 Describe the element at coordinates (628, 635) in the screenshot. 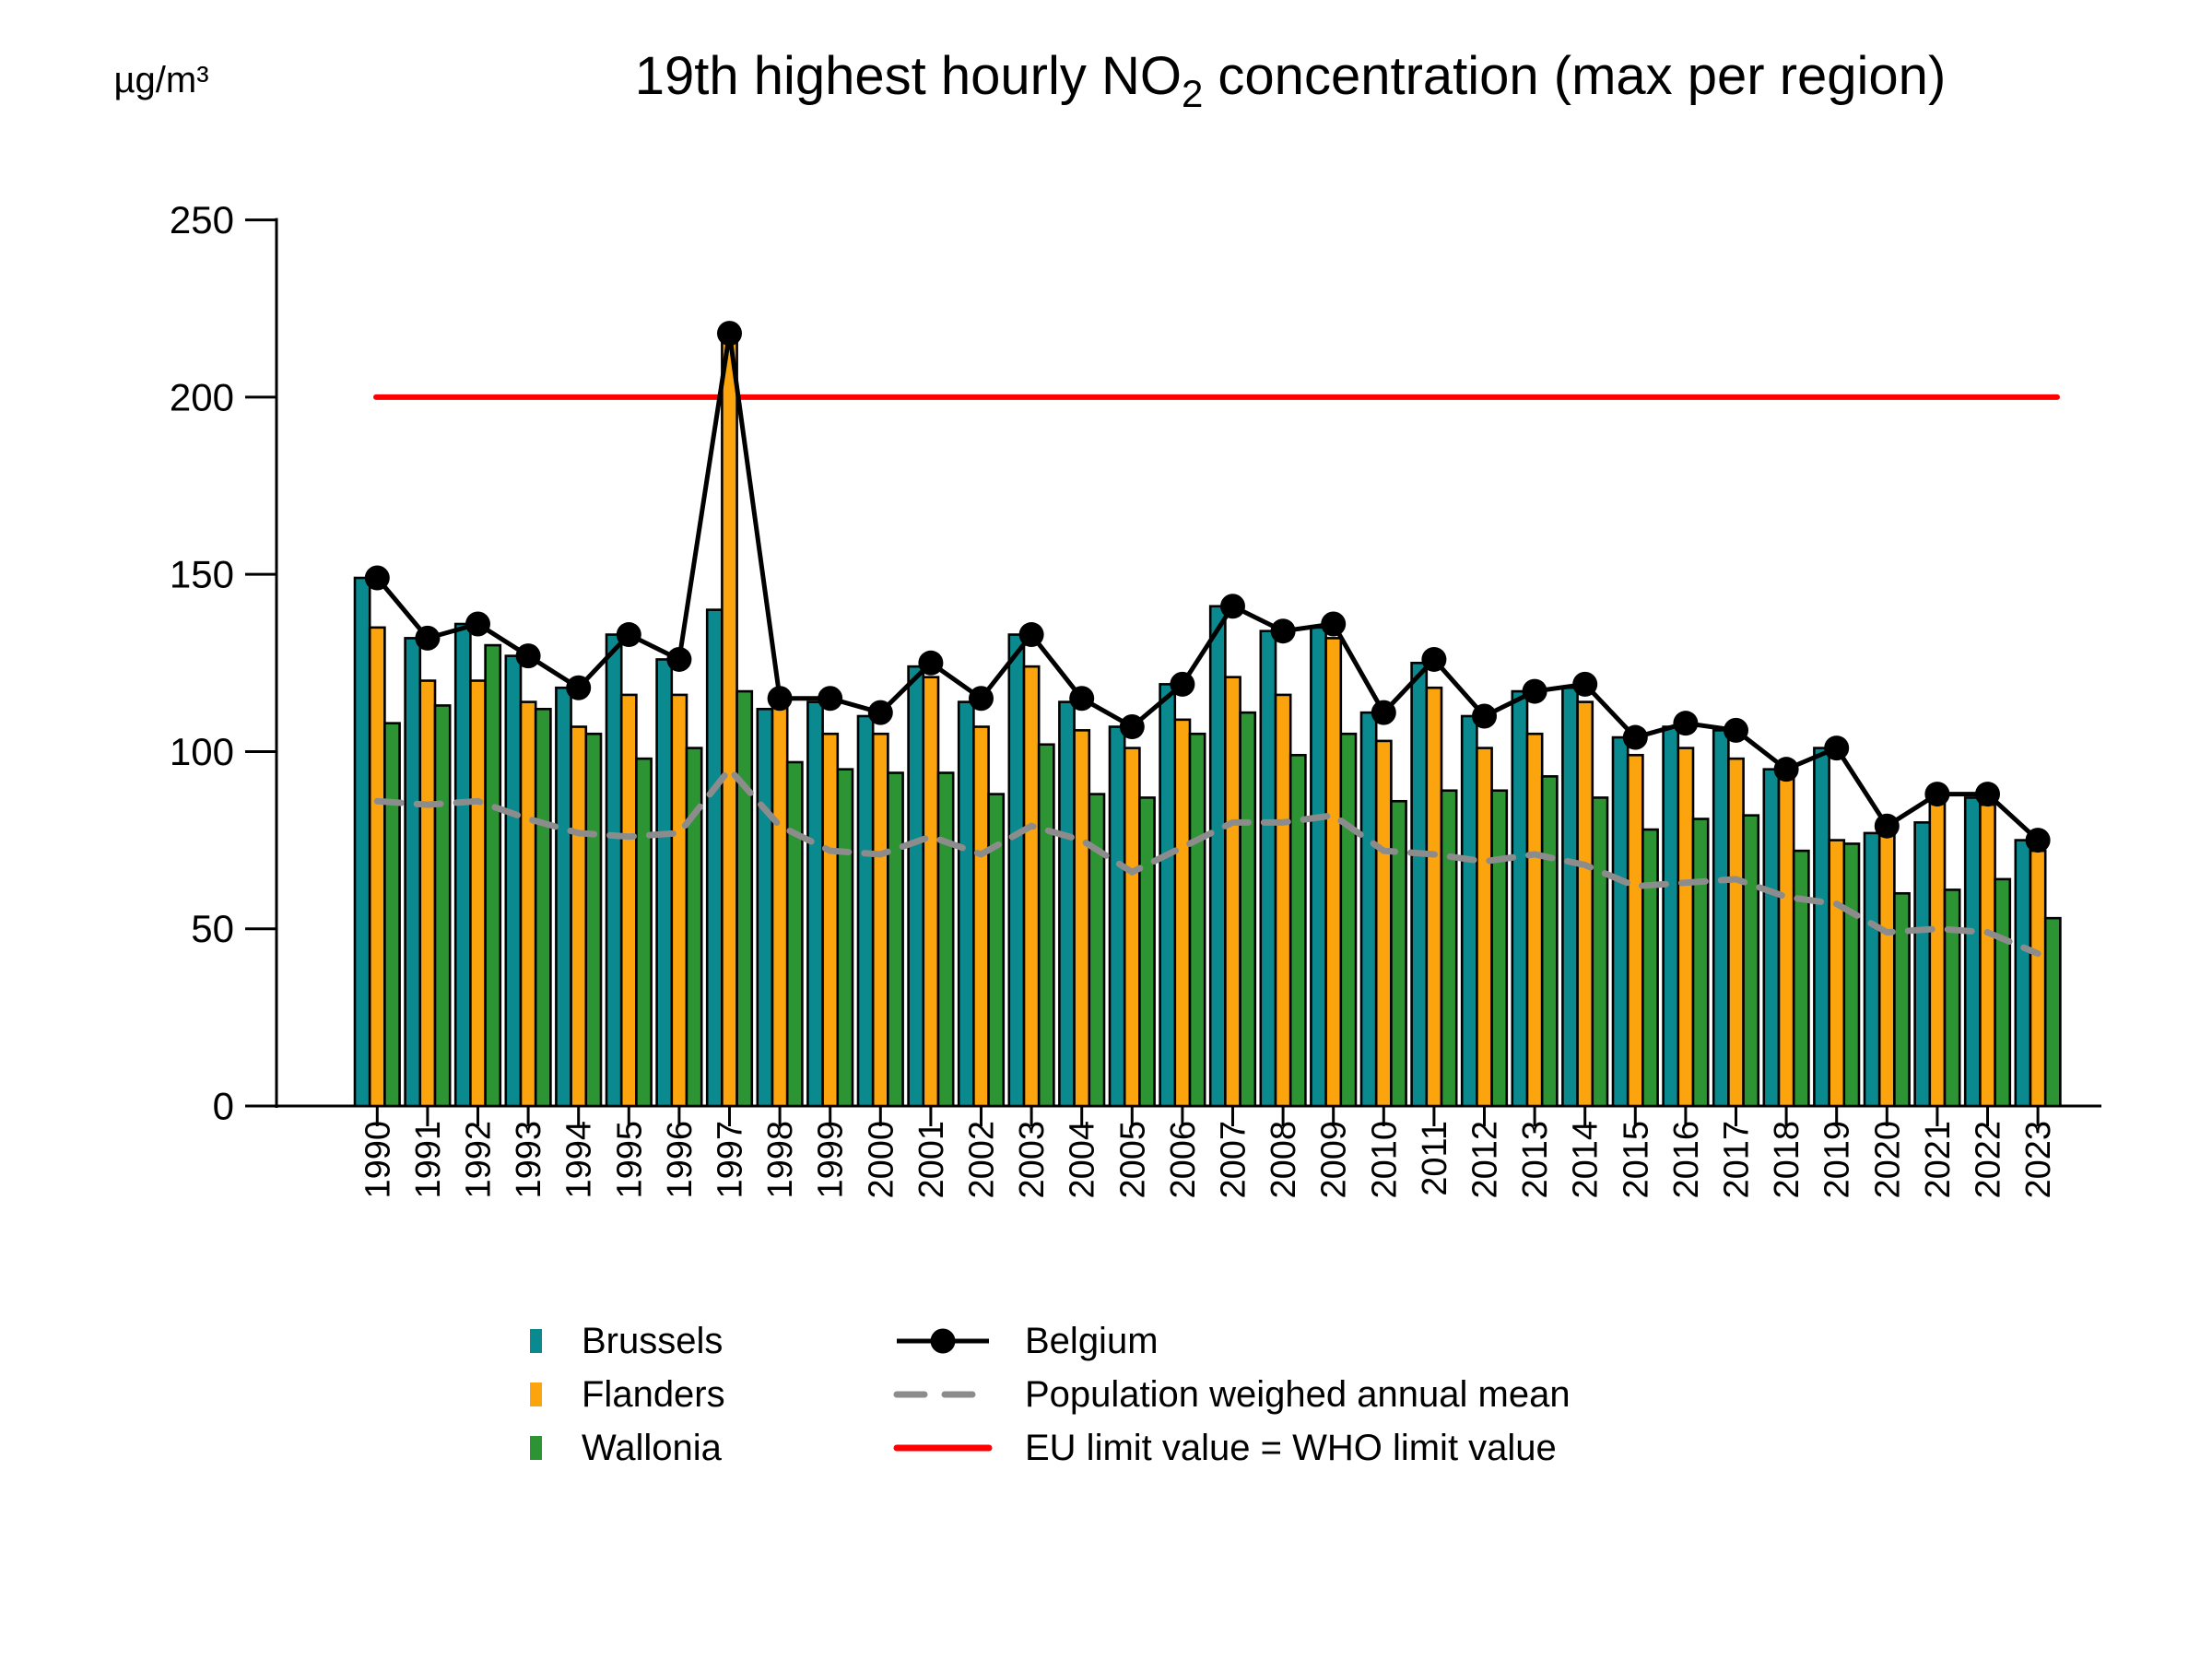

I see `belgium-point-1995` at that location.